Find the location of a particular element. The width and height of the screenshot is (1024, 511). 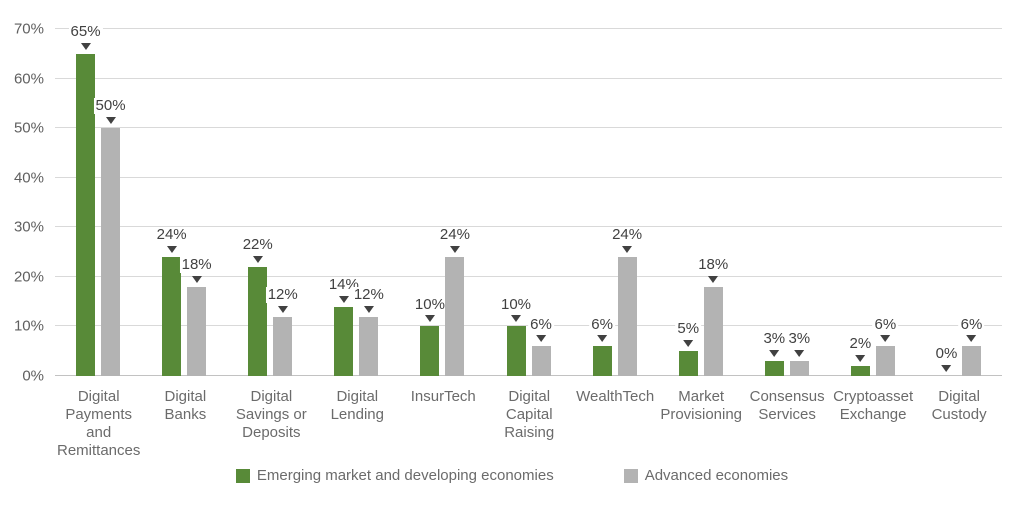

value-label: 50% is located at coordinates (110, 111).